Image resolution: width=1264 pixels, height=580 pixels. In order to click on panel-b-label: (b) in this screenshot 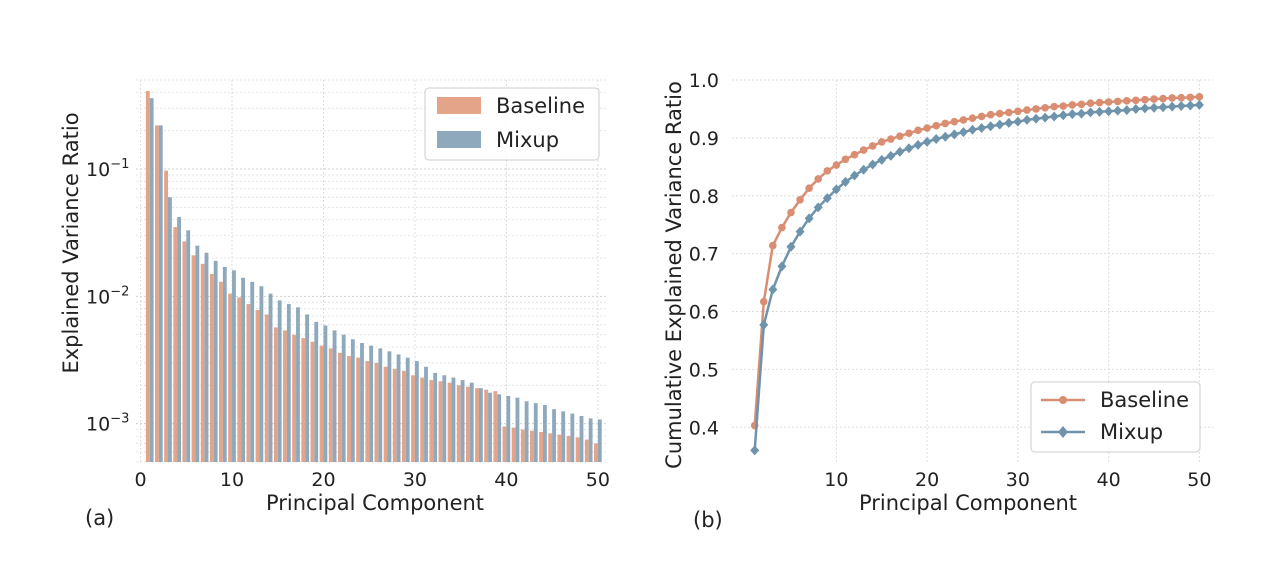, I will do `click(708, 520)`.